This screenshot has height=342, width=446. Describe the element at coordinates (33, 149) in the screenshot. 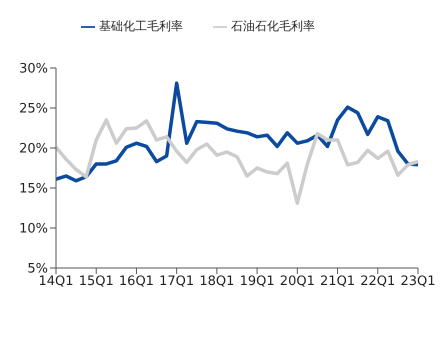

I see `y-tick-label: 20%` at that location.